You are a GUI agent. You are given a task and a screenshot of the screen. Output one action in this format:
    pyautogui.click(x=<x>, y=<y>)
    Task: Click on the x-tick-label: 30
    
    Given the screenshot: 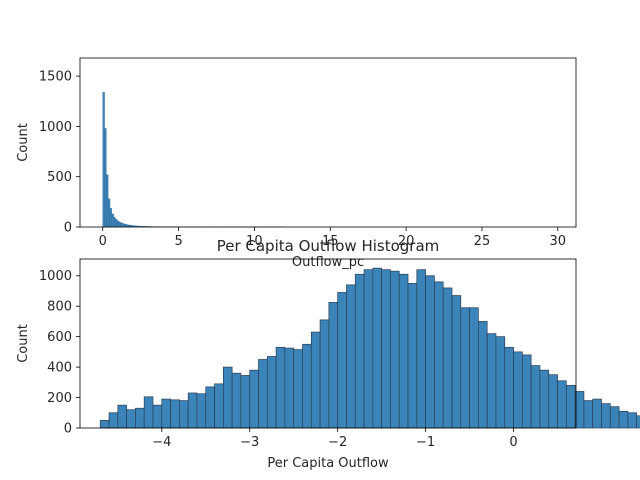 What is the action you would take?
    pyautogui.click(x=558, y=241)
    